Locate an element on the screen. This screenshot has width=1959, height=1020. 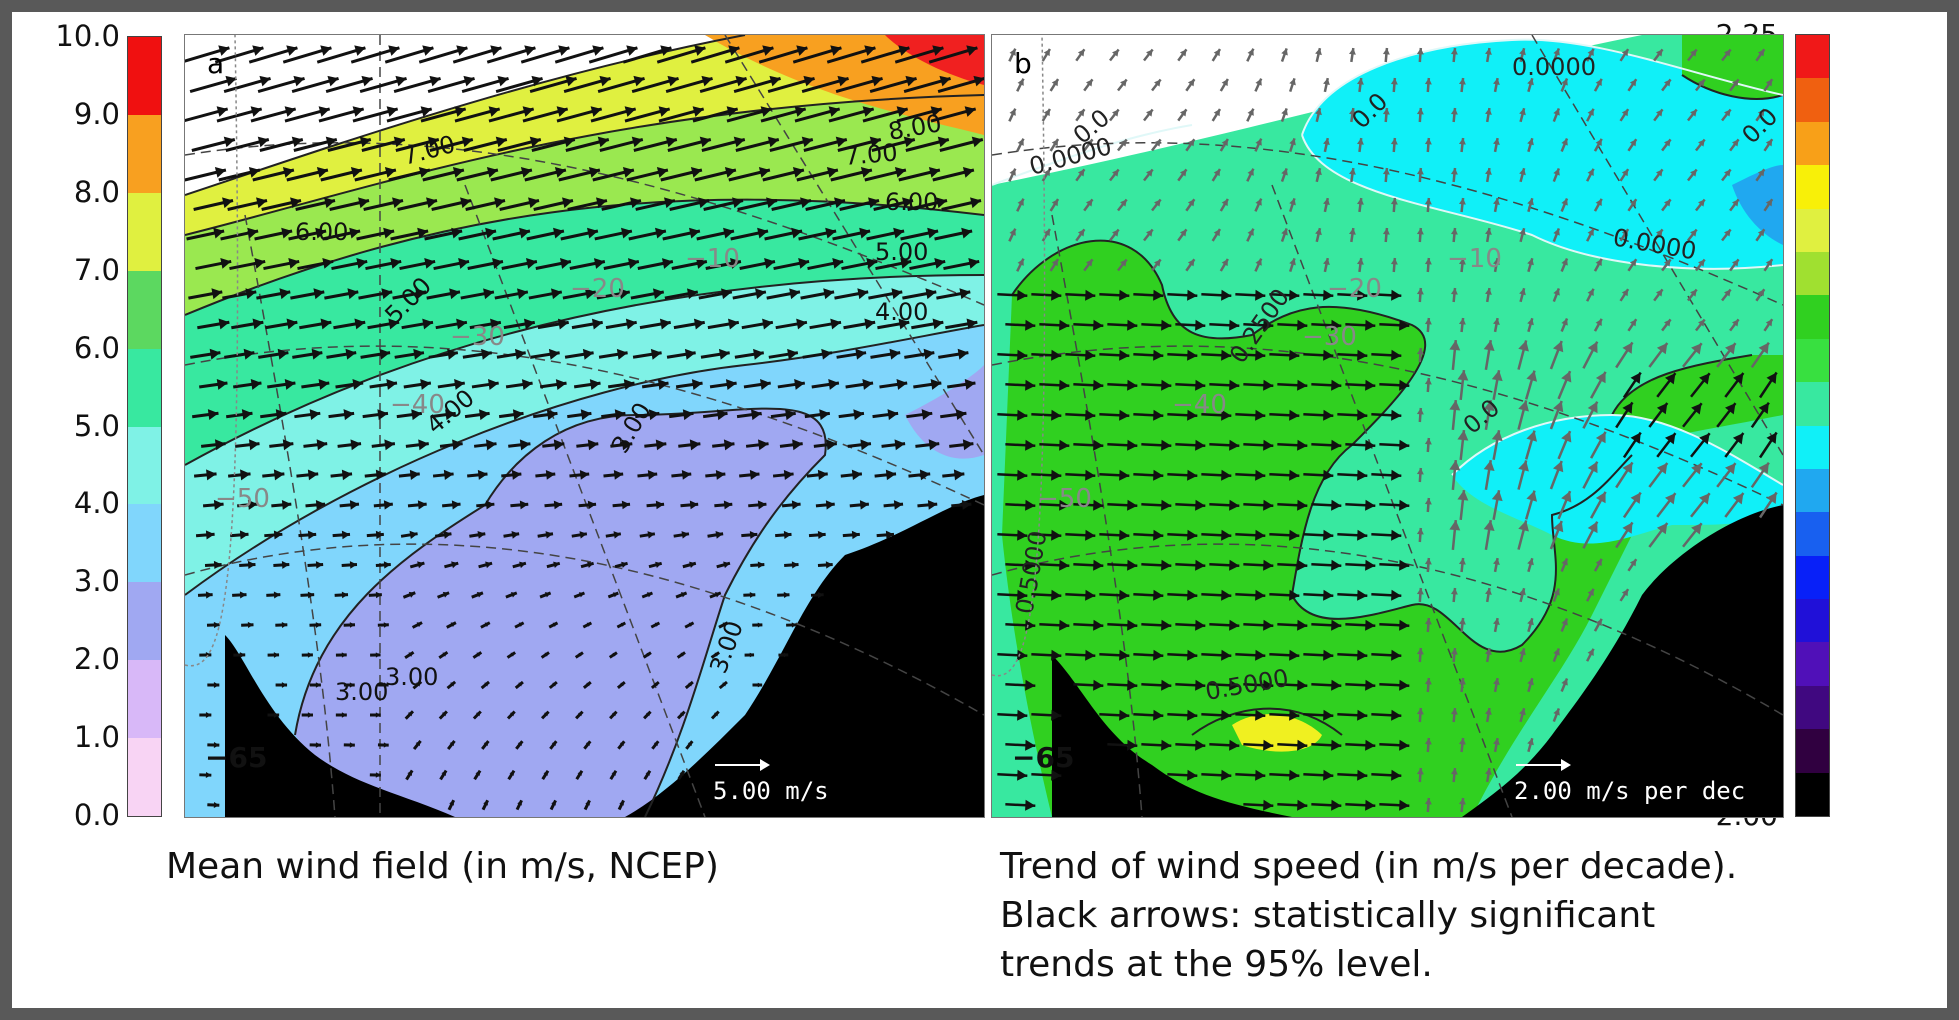
contour-value-label: 4.00 is located at coordinates (901, 312).